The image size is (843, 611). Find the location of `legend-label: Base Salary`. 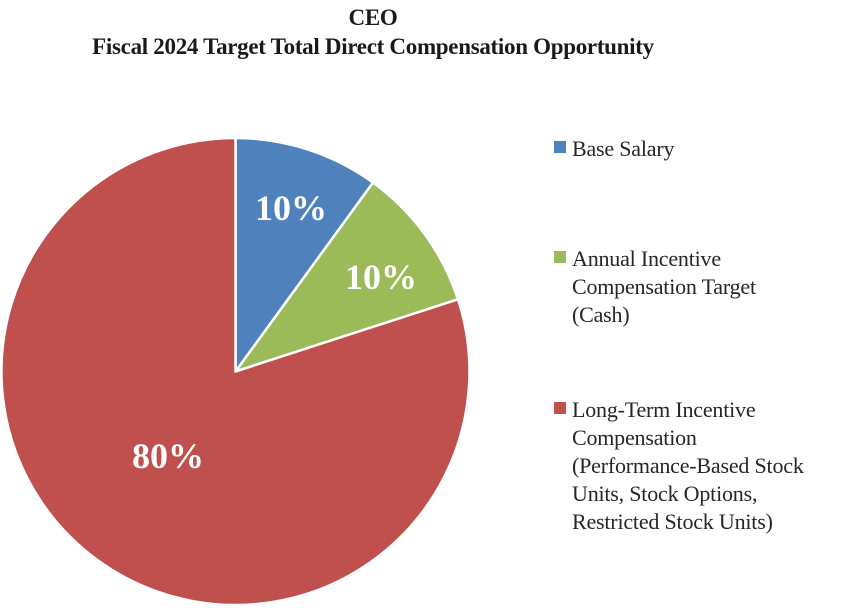

legend-label: Base Salary is located at coordinates (623, 148).